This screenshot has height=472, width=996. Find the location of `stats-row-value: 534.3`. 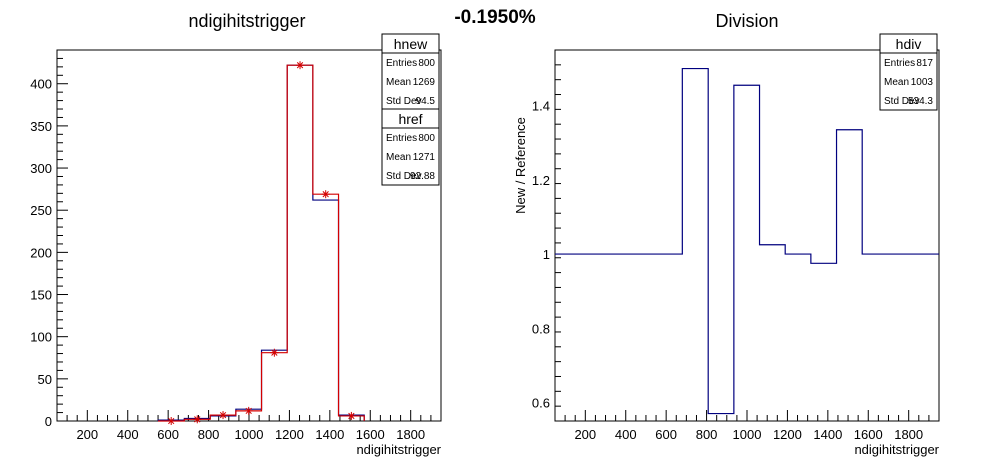

stats-row-value: 534.3 is located at coordinates (920, 101).